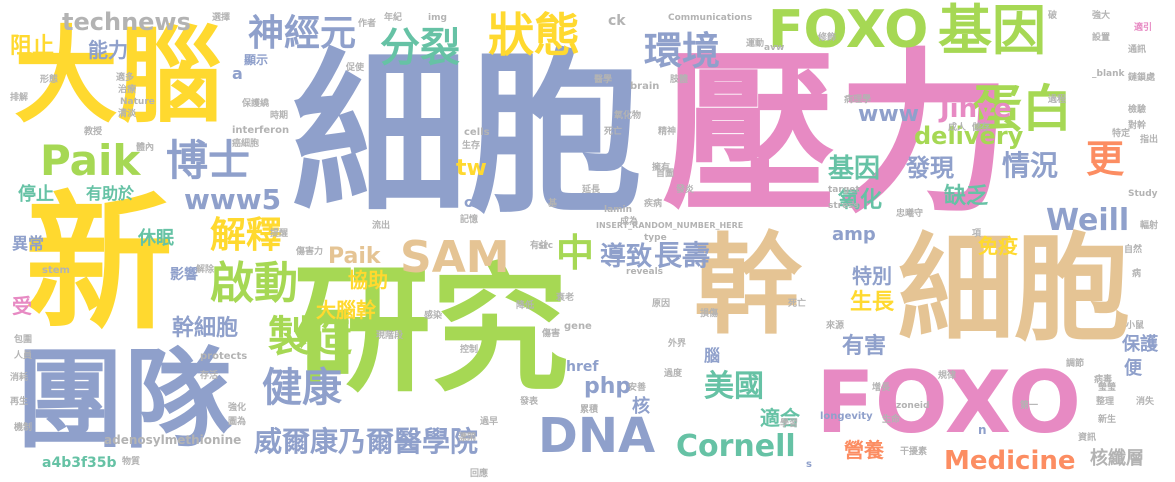 The height and width of the screenshot is (482, 1175). What do you see at coordinates (891, 420) in the screenshot?
I see `word-cloud-word: 生命` at bounding box center [891, 420].